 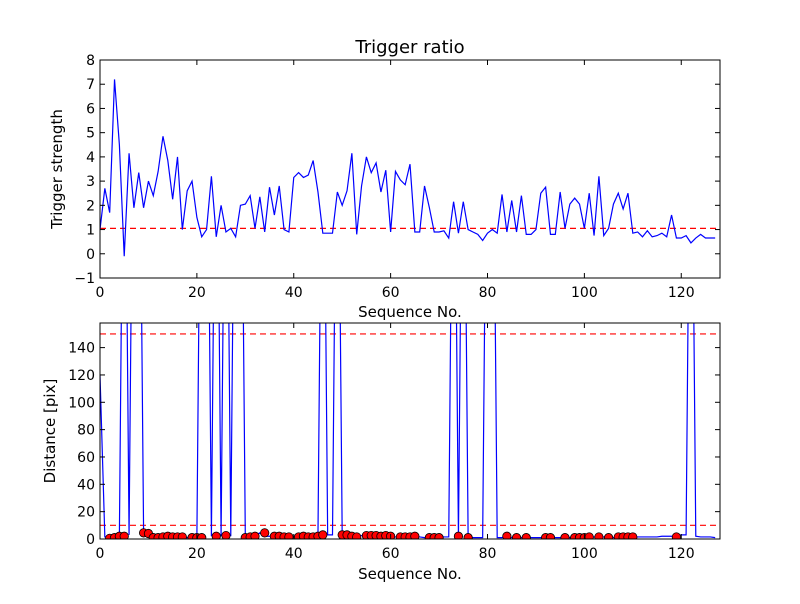 What do you see at coordinates (86, 513) in the screenshot?
I see `y-tick-label: 20` at bounding box center [86, 513].